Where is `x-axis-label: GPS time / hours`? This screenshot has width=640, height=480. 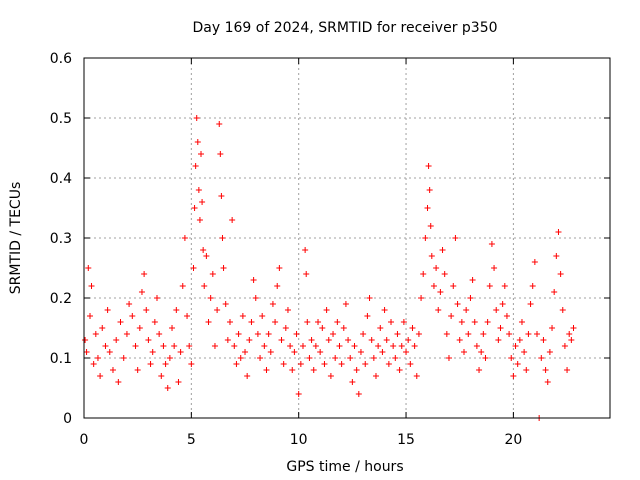 x-axis-label: GPS time / hours is located at coordinates (344, 467).